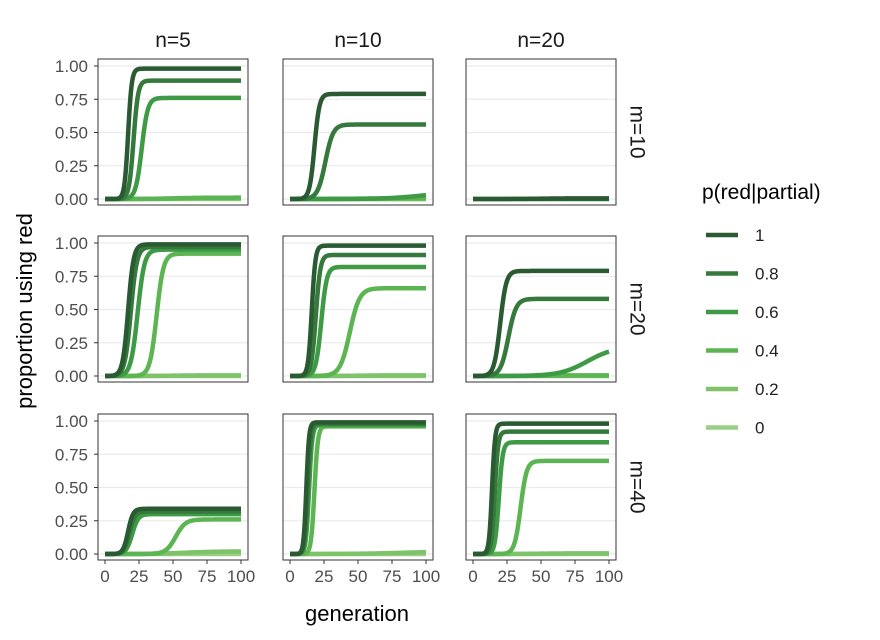 The width and height of the screenshot is (880, 640). I want to click on legend-label: 0.2, so click(767, 389).